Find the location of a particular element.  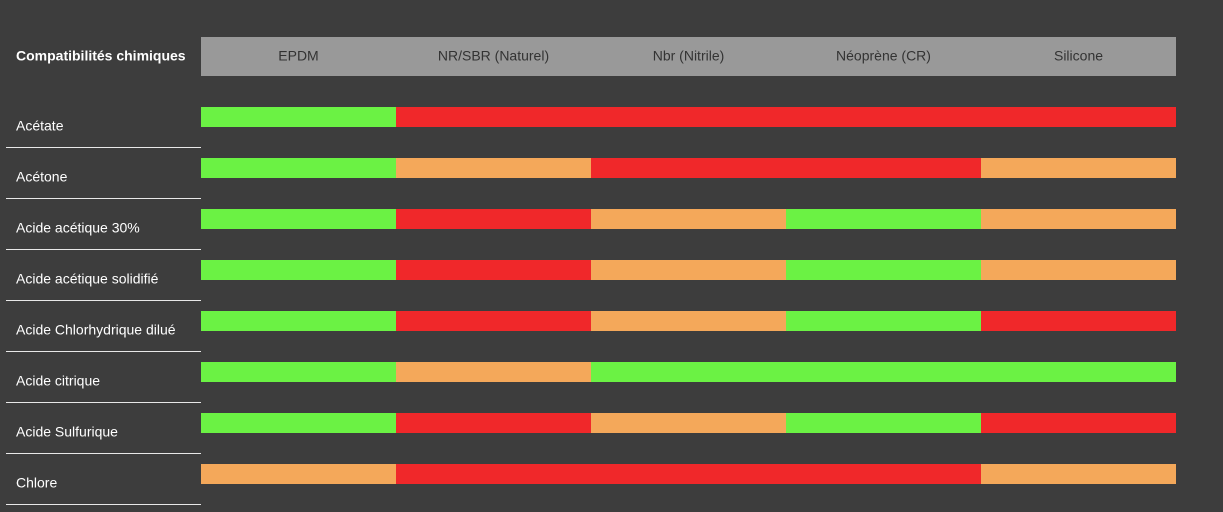

column-header: Nbr (Nitrile) is located at coordinates (689, 56).